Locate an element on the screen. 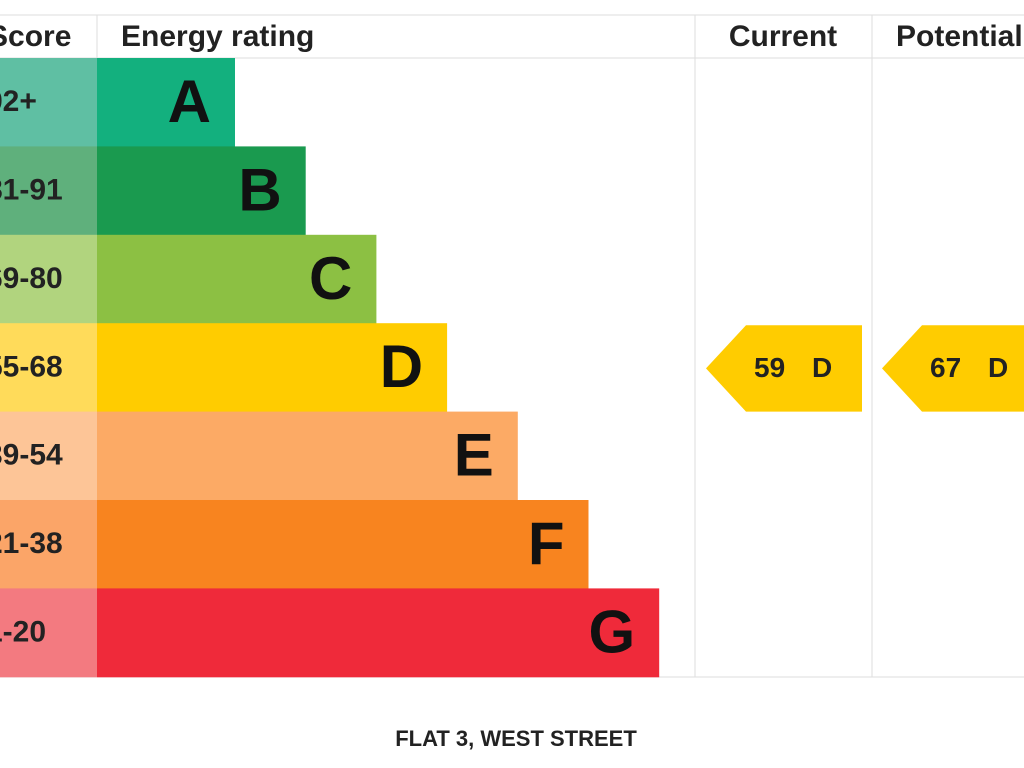 The image size is (1024, 768). score-range: 39-54 is located at coordinates (31, 455).